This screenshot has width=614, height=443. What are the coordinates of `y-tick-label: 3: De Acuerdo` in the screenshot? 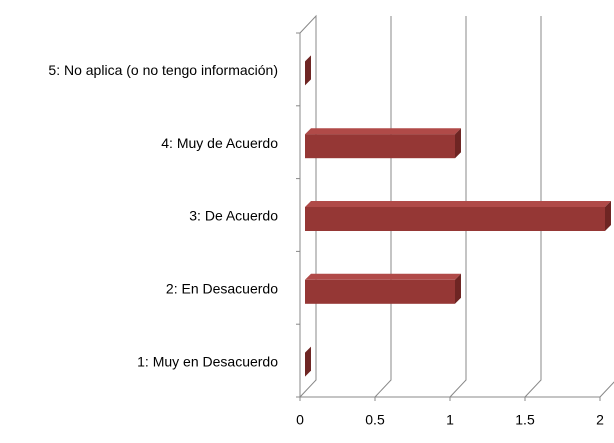 It's located at (233, 216).